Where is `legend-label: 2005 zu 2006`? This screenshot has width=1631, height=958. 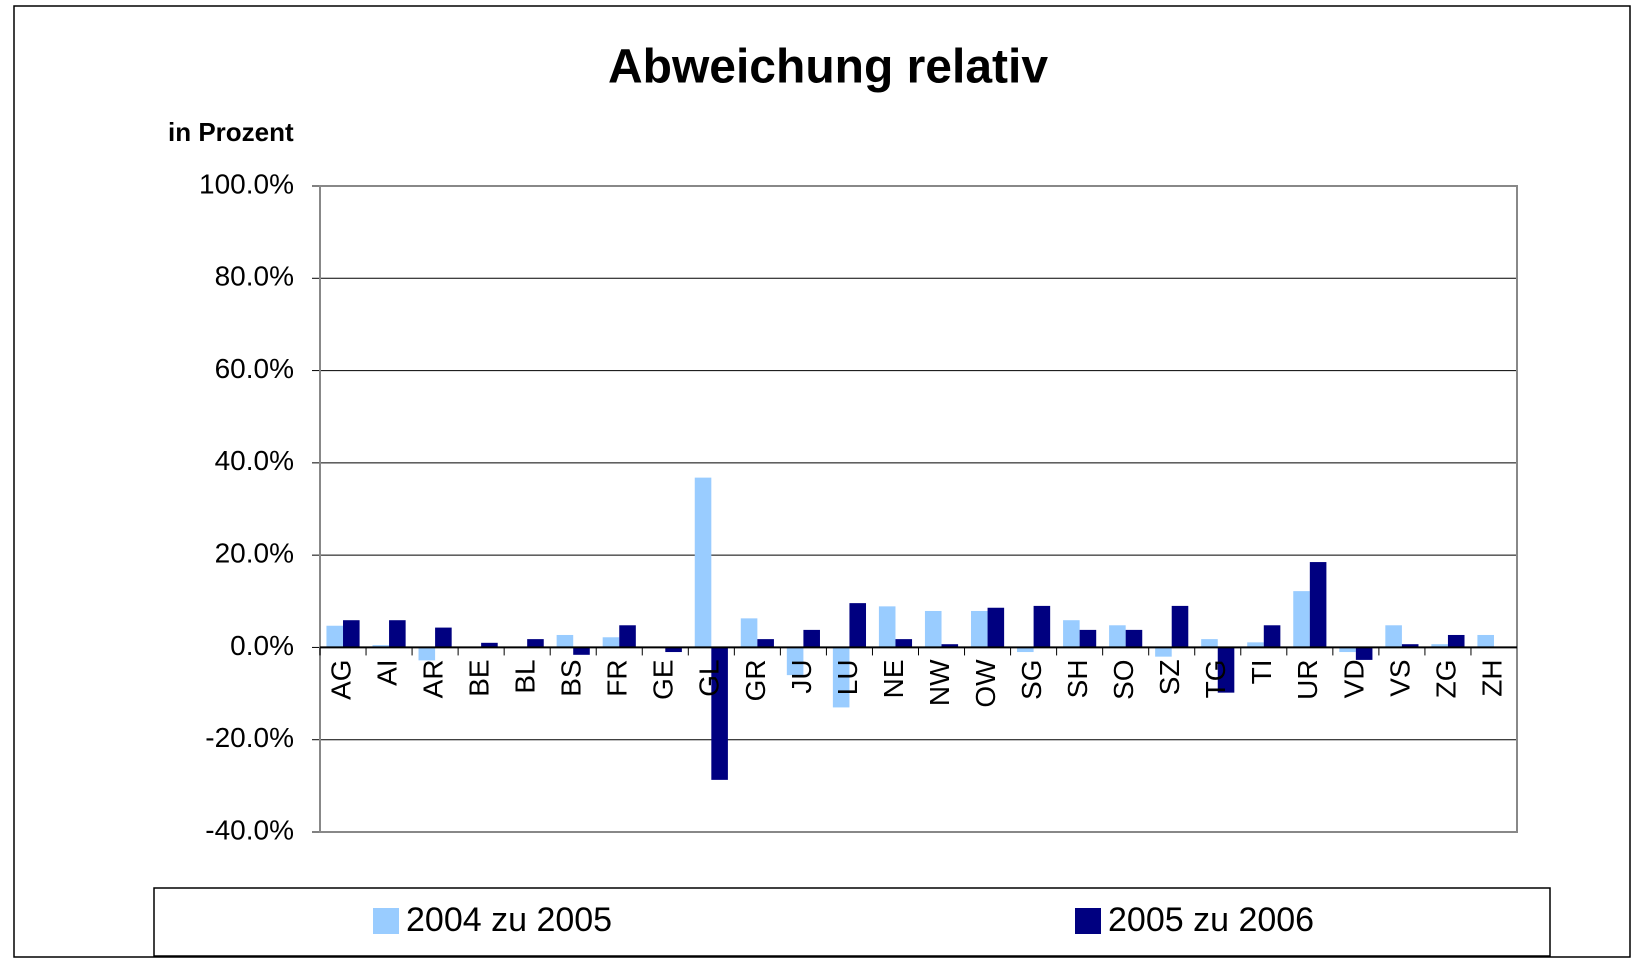 legend-label: 2005 zu 2006 is located at coordinates (1211, 920).